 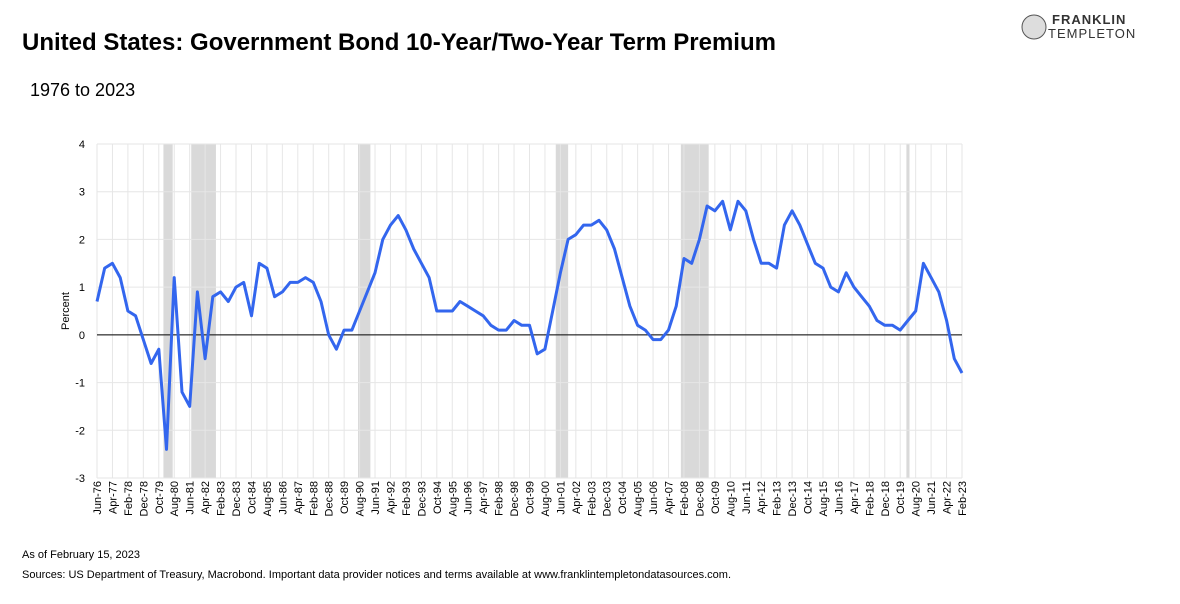 What do you see at coordinates (66, 311) in the screenshot?
I see `y-axis-label: Percent` at bounding box center [66, 311].